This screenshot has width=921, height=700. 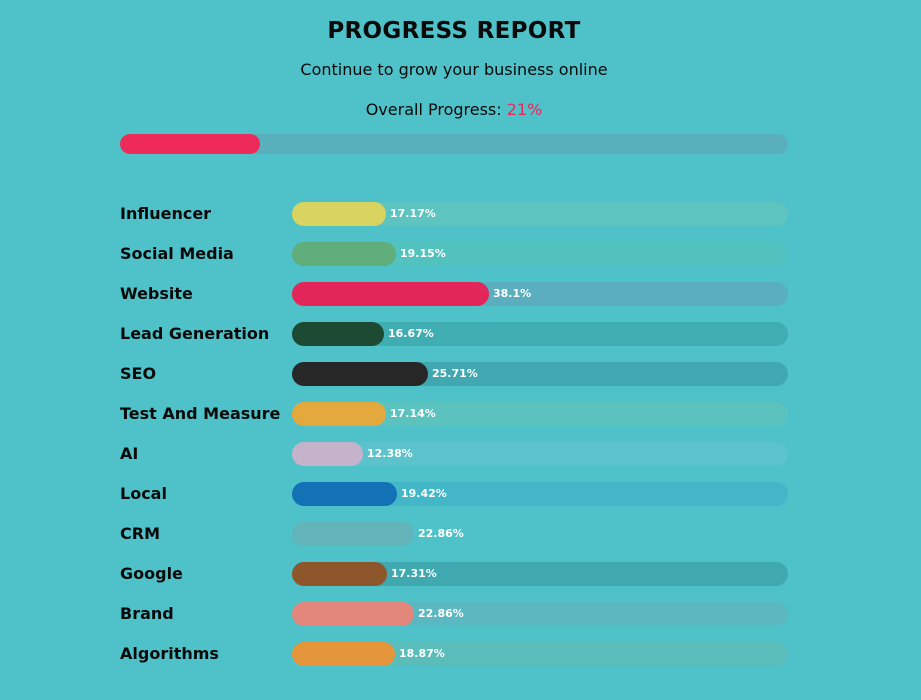 I want to click on category-progress-value: 17.31%, so click(x=414, y=573).